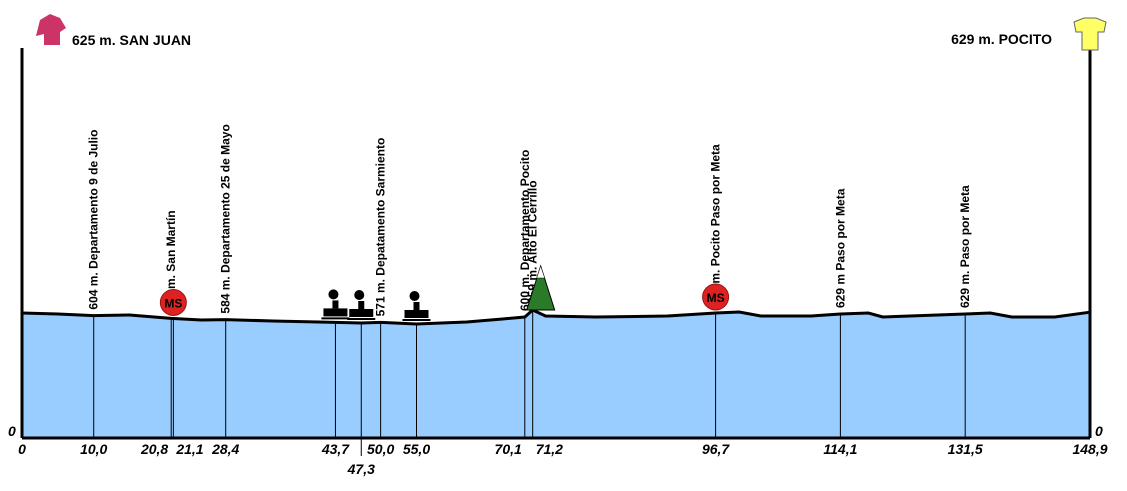 Image resolution: width=1127 pixels, height=491 pixels. What do you see at coordinates (154, 449) in the screenshot?
I see `x-tick-label: 20,8` at bounding box center [154, 449].